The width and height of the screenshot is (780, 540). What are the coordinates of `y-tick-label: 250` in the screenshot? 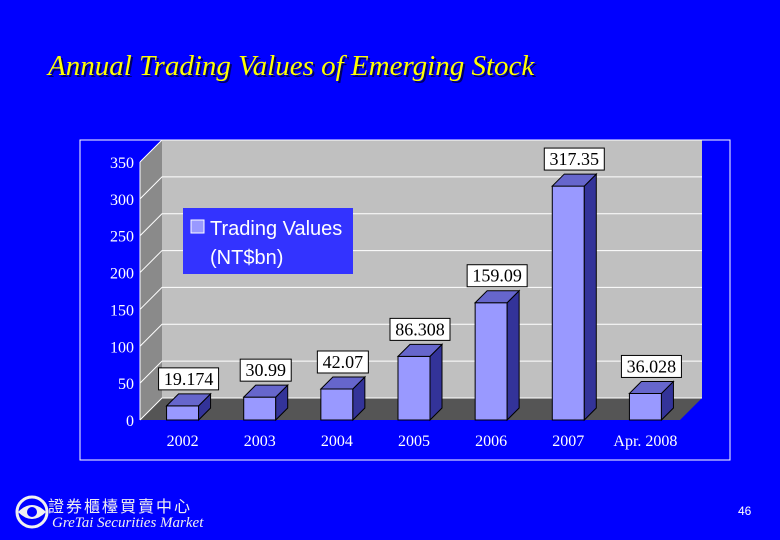 It's located at (122, 237).